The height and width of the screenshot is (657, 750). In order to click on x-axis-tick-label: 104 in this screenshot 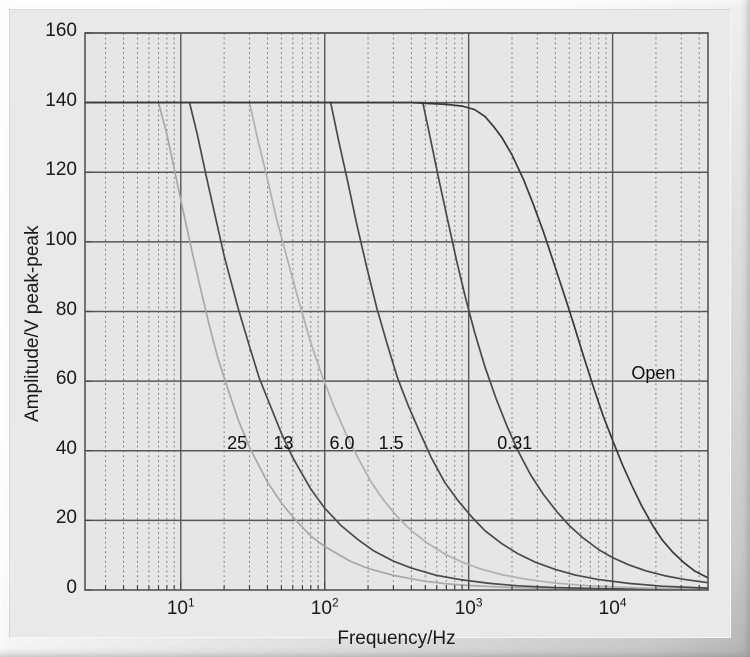, I will do `click(613, 607)`.